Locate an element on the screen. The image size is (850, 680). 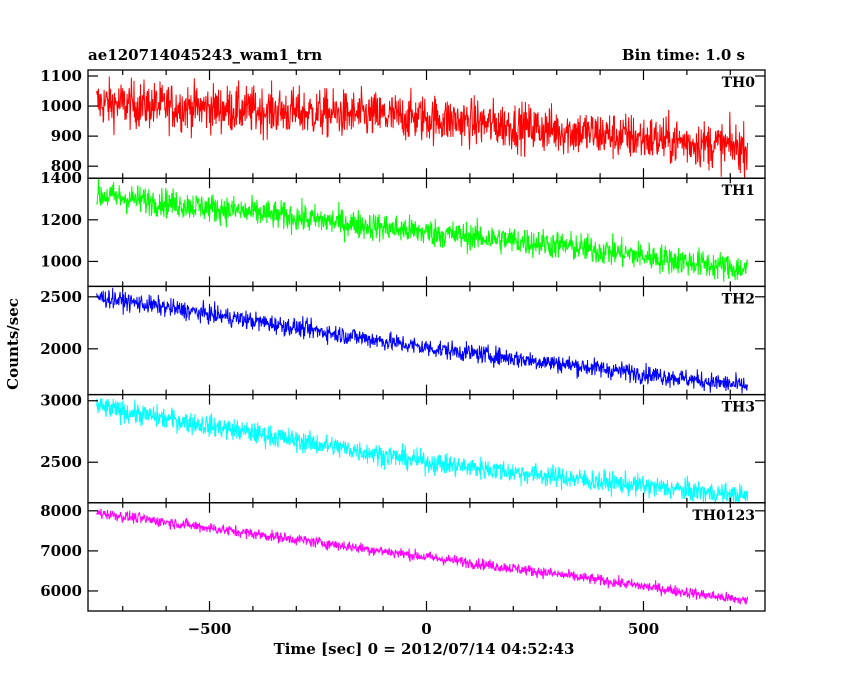
y-tick-label: 8000 is located at coordinates (61, 511).